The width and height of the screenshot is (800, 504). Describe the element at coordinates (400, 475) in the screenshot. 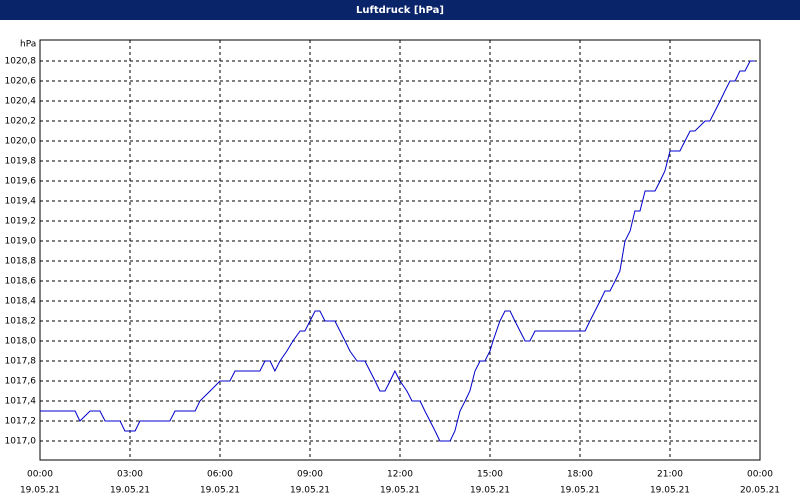

I see `x-tick-label: 12:00` at that location.